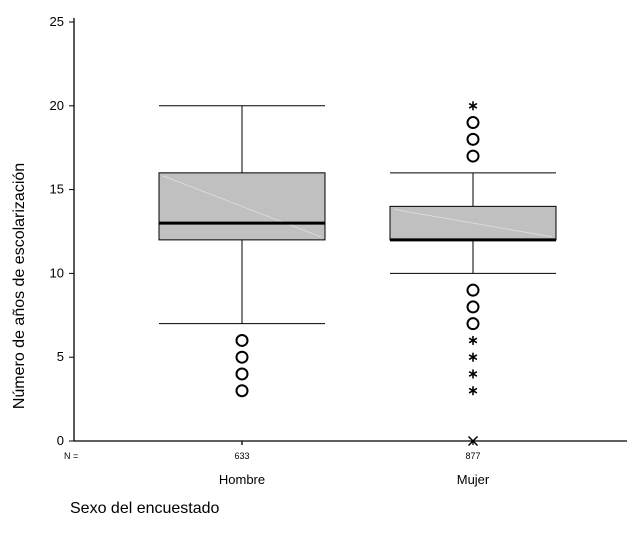 The width and height of the screenshot is (634, 538). Describe the element at coordinates (145, 508) in the screenshot. I see `x-axis-title: Sexo del encuestado` at that location.